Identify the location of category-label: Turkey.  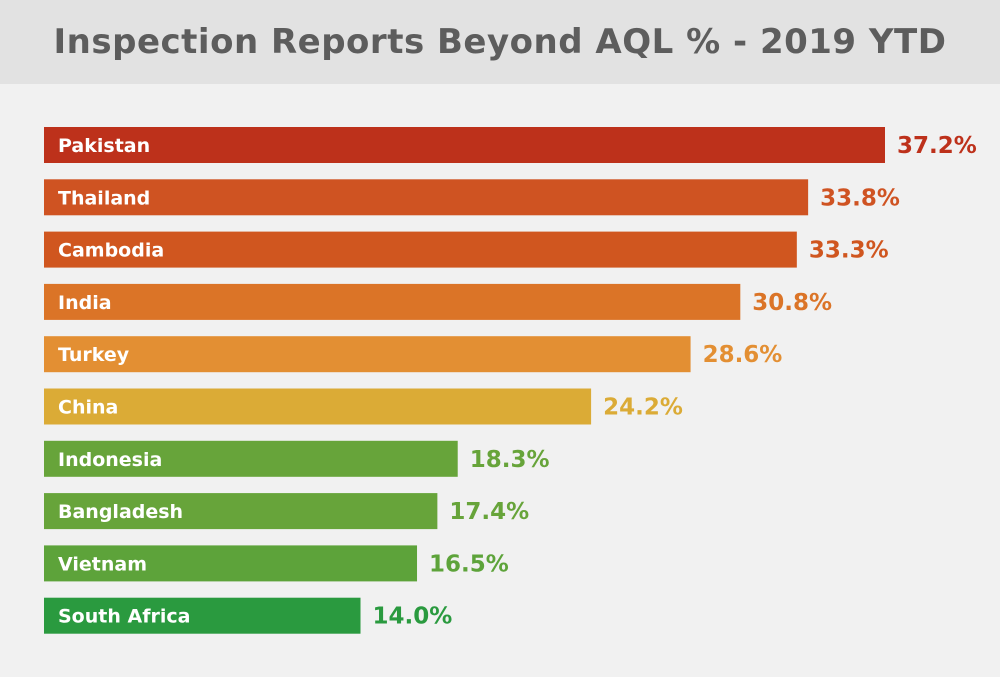
(94, 355).